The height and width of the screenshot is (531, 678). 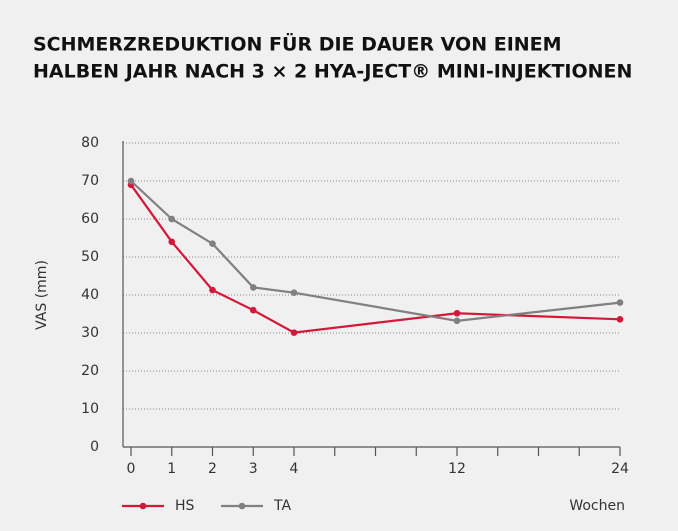 I want to click on y-tick-label: 40, so click(x=90, y=295).